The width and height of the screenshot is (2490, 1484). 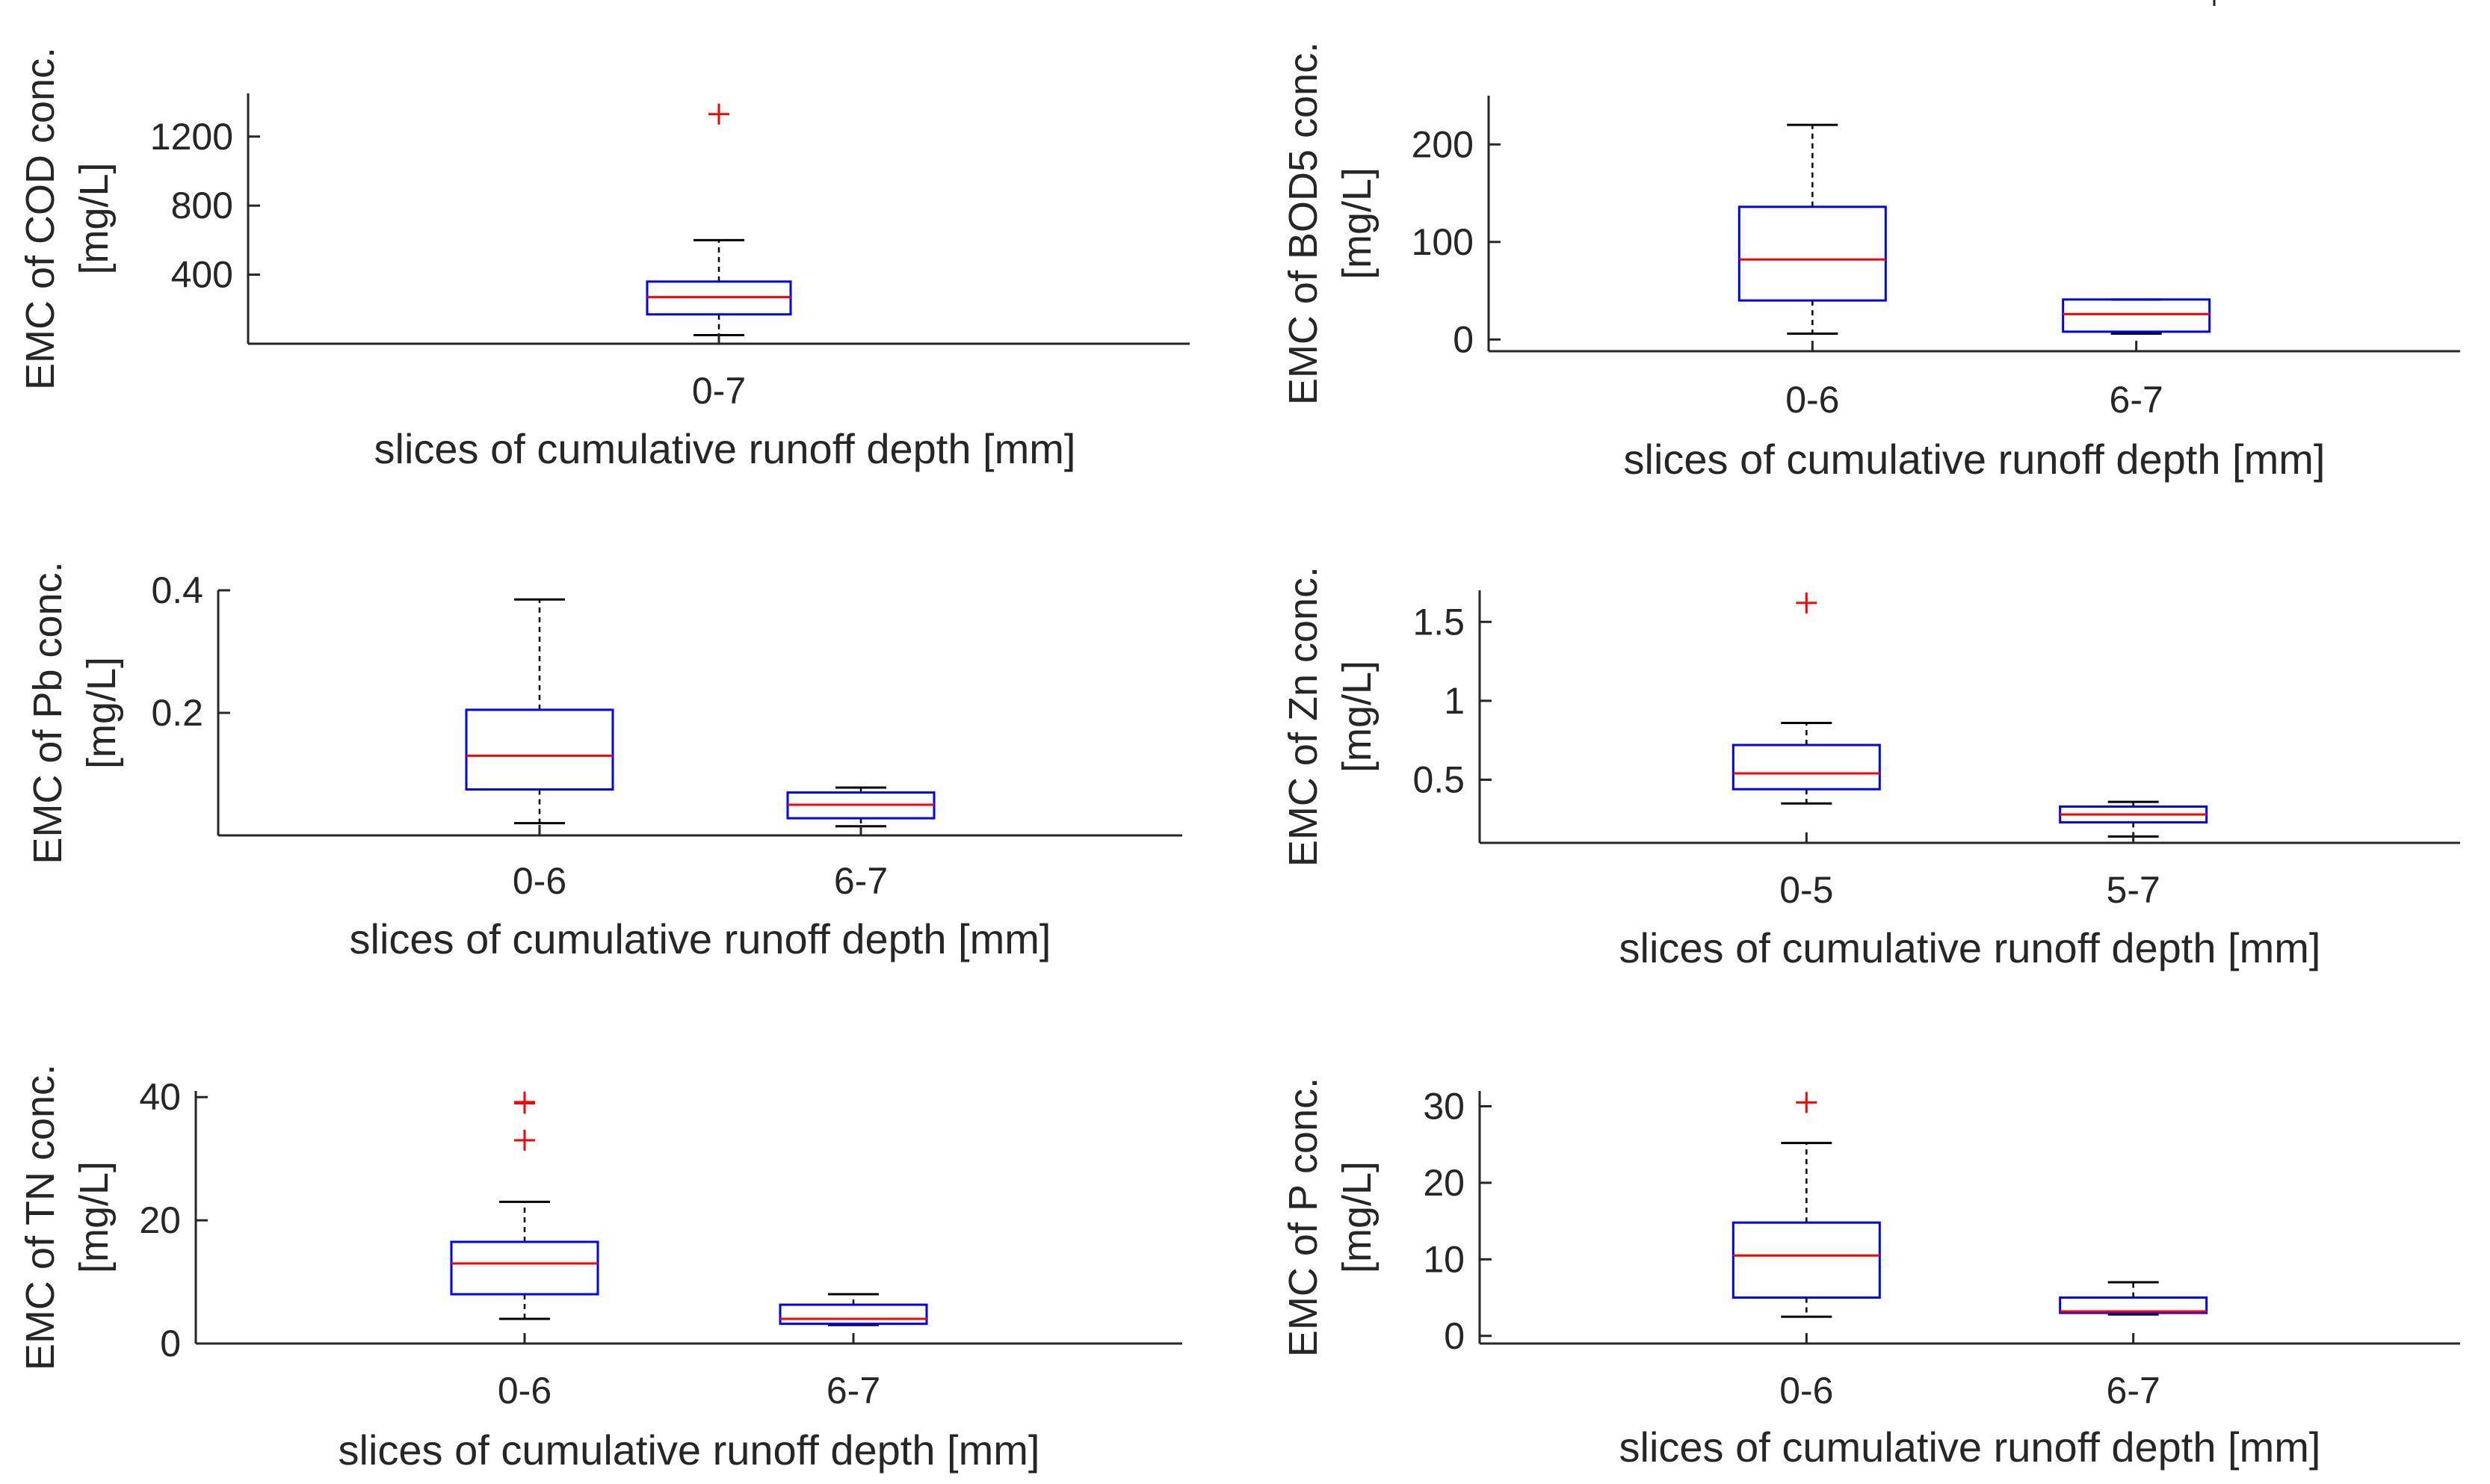 What do you see at coordinates (67, 219) in the screenshot?
I see `y-axis-label: EMC of COD conc. [mg/L]` at bounding box center [67, 219].